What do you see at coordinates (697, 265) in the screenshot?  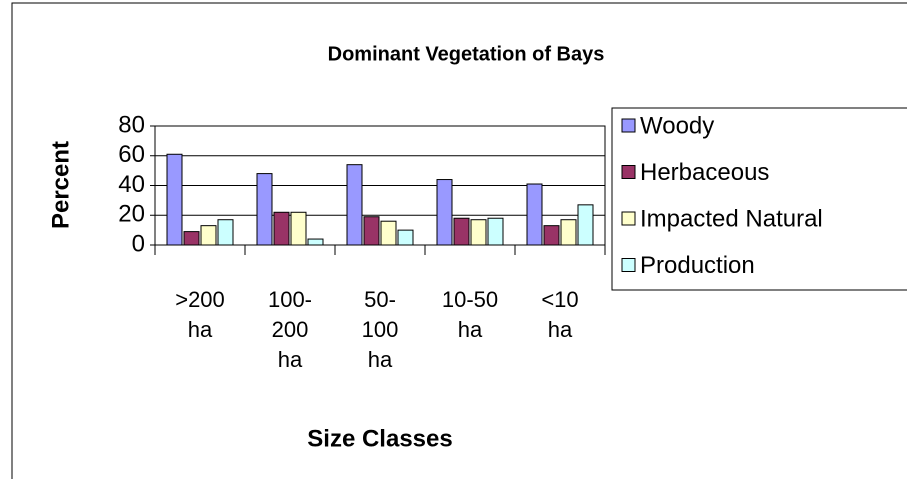 I see `legend-label: Production` at bounding box center [697, 265].